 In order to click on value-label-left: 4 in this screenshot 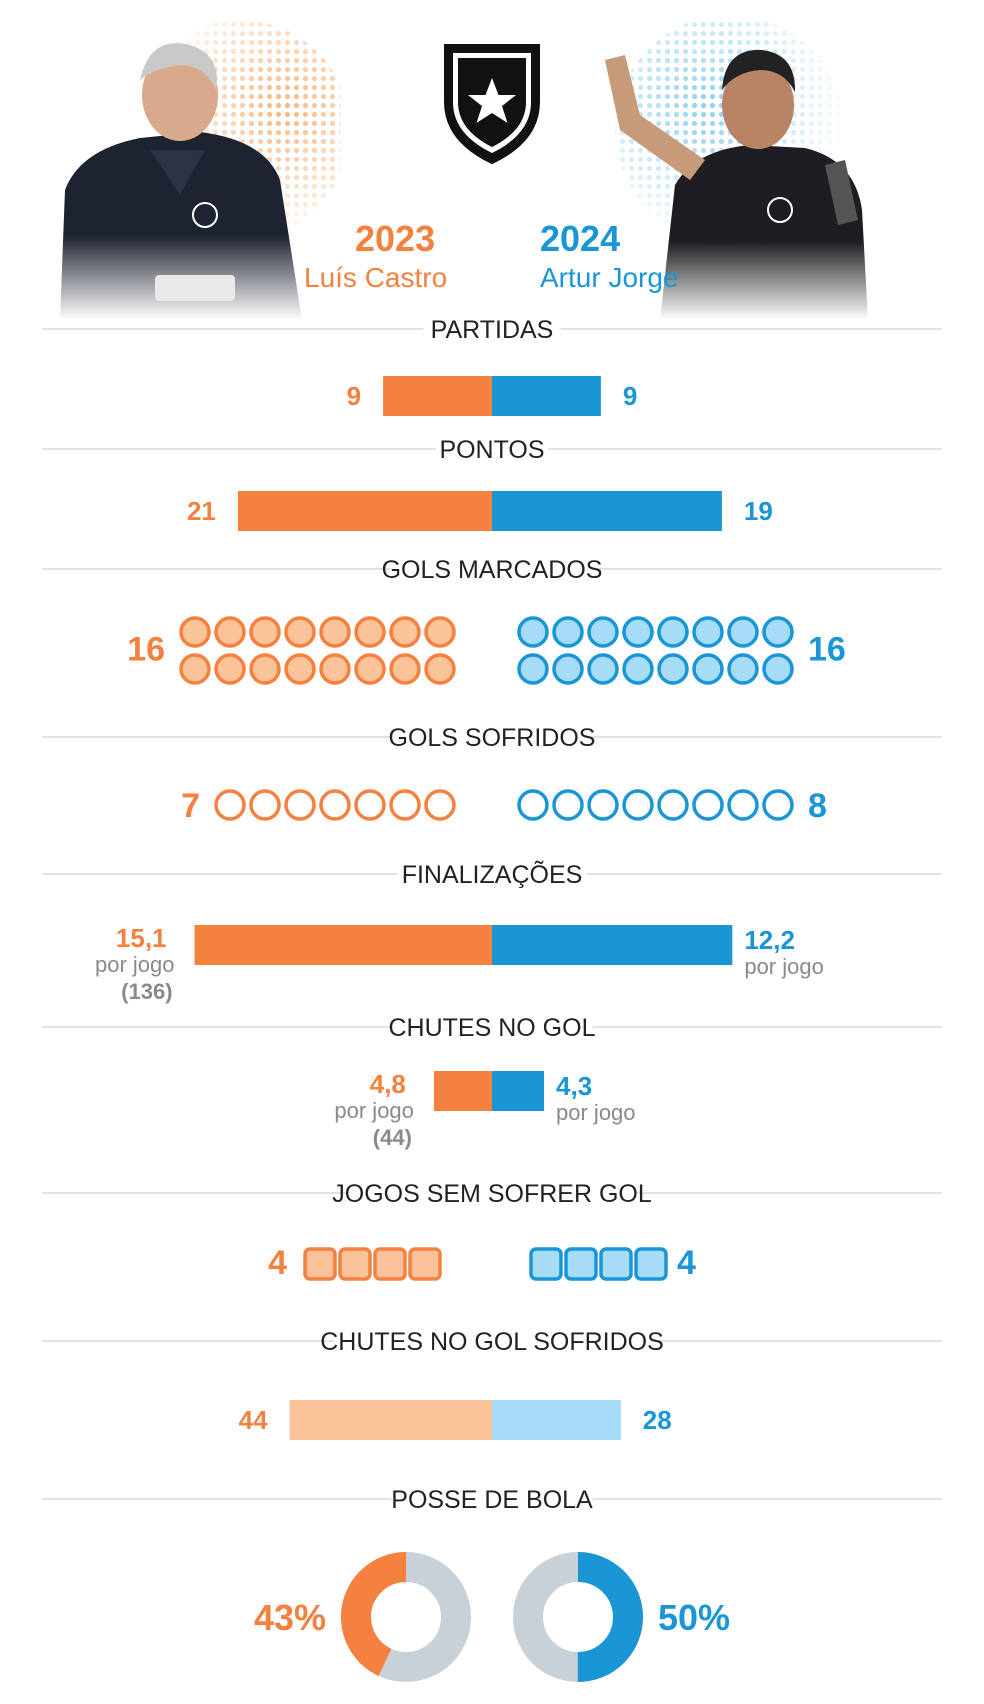, I will do `click(277, 1263)`.